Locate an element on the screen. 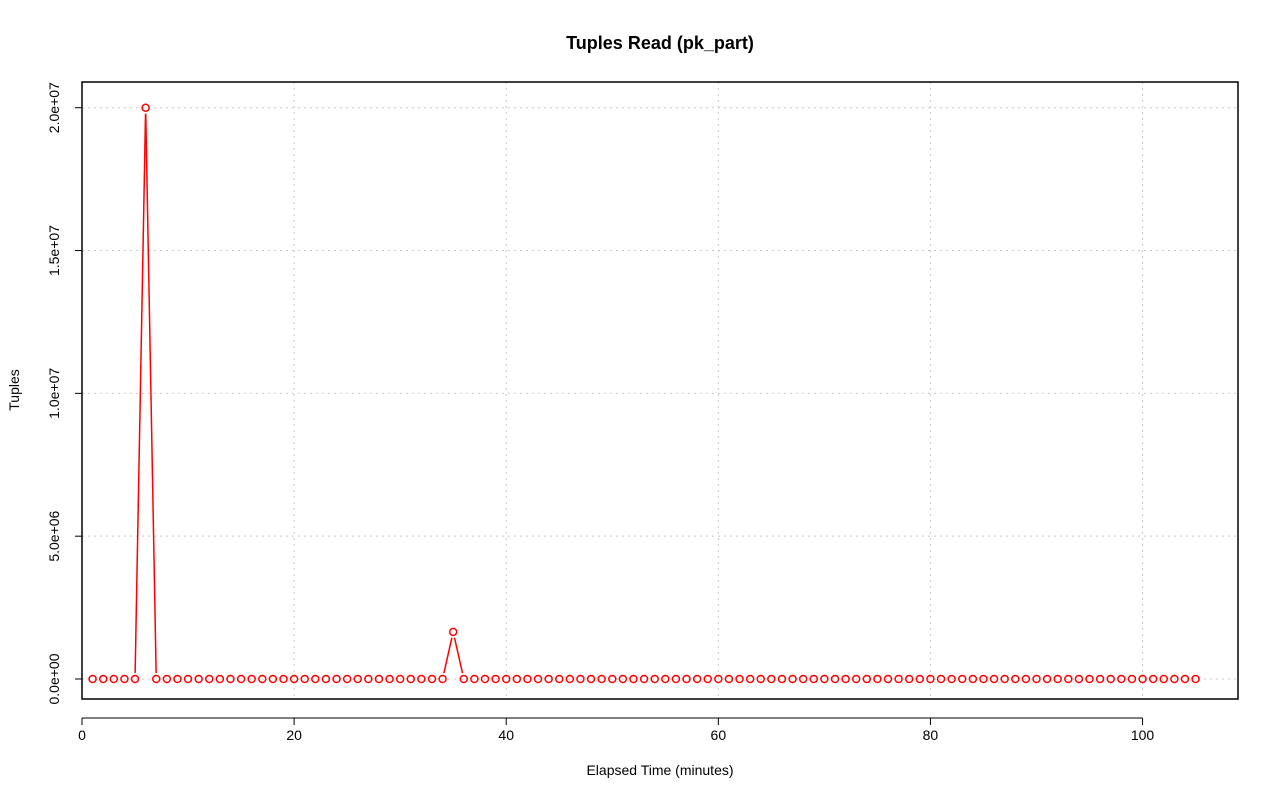 The width and height of the screenshot is (1280, 801). y-tick-label: 5.0e+06 is located at coordinates (54, 535).